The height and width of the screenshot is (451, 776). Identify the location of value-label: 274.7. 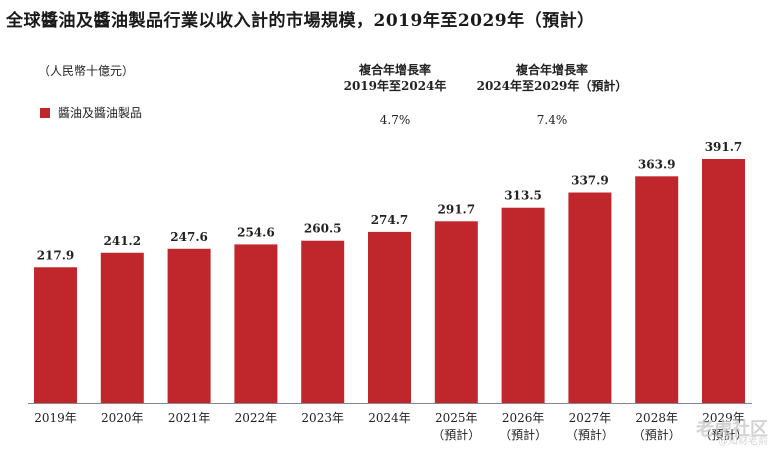
(390, 220).